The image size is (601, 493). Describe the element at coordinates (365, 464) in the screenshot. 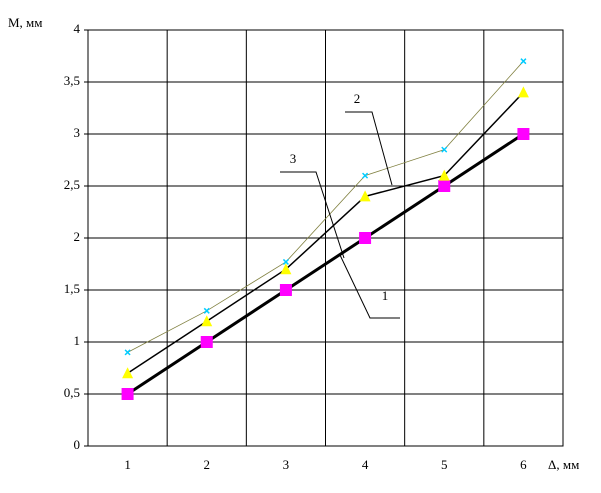

I see `x-tick-label: 4` at that location.